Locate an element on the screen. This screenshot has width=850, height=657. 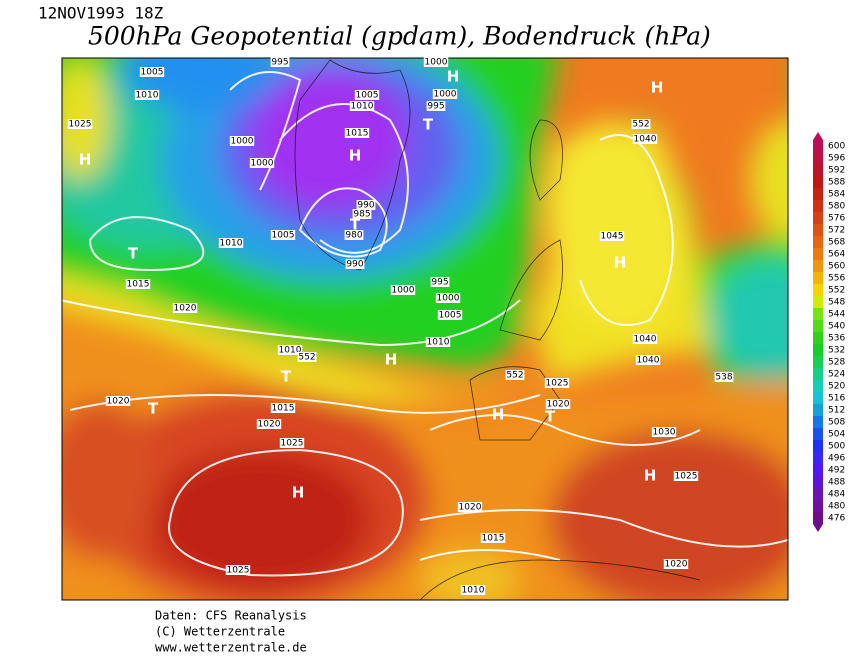
colorbar-label: 480 is located at coordinates (836, 507).